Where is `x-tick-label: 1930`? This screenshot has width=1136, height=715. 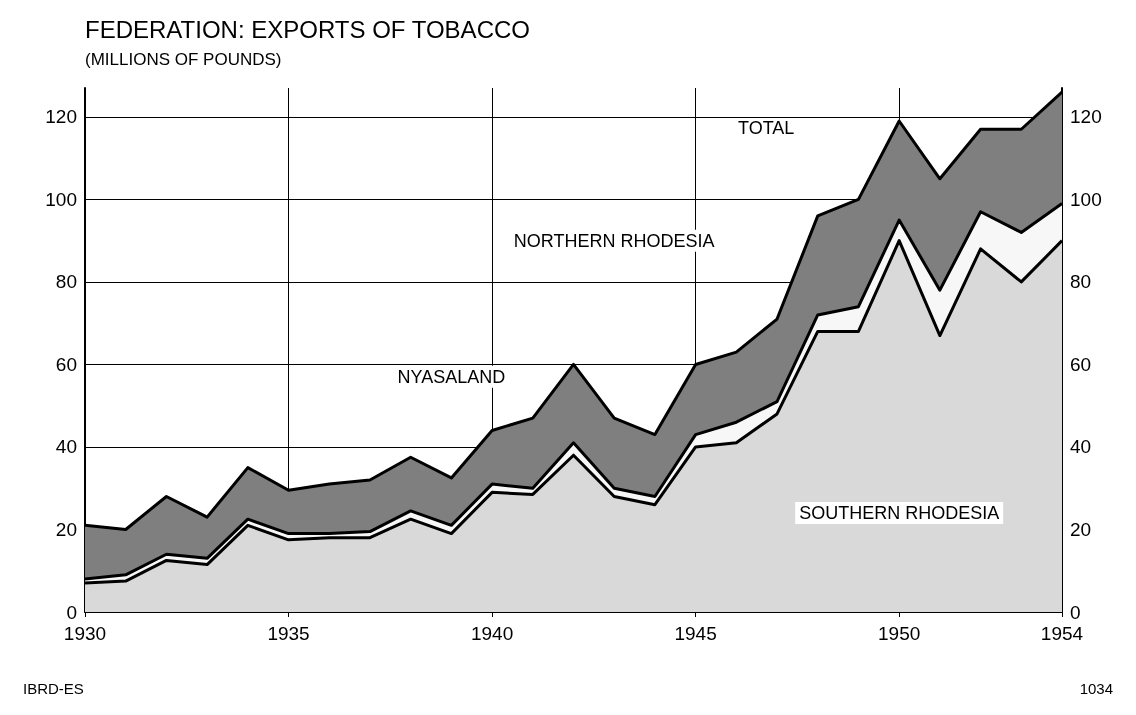 x-tick-label: 1930 is located at coordinates (85, 633).